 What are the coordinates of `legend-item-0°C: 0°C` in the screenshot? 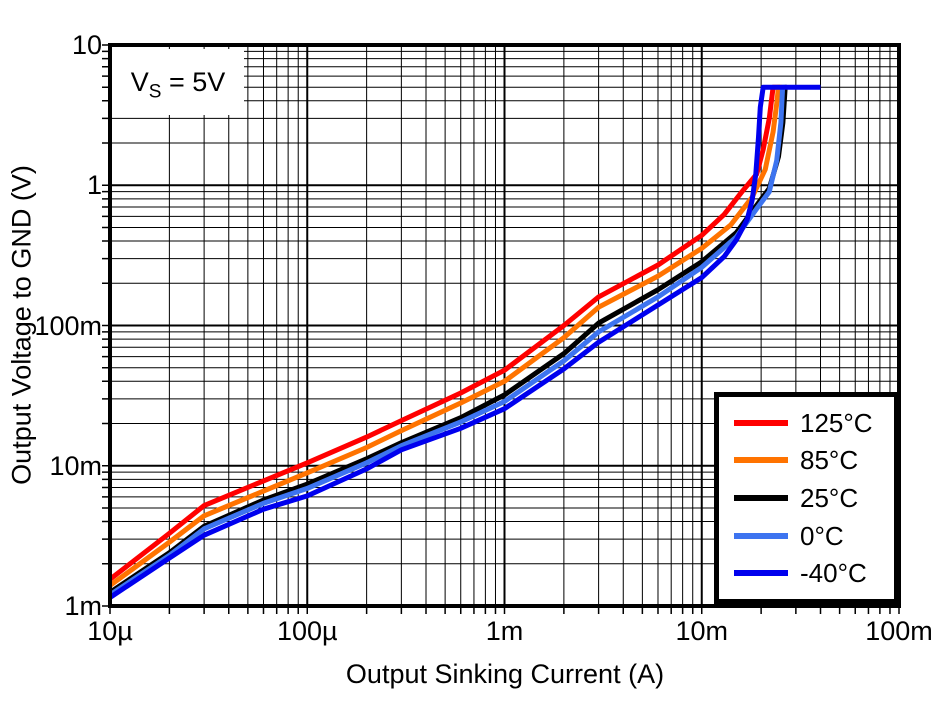 It's located at (814, 536).